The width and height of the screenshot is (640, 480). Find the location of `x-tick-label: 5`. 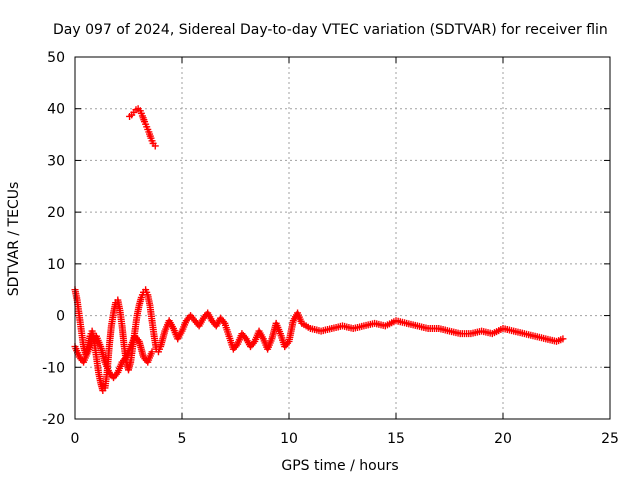

x-tick-label: 5 is located at coordinates (182, 439).